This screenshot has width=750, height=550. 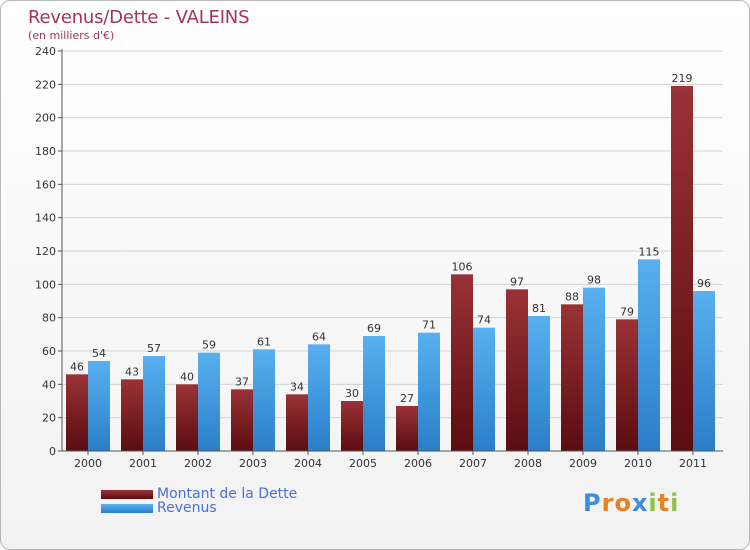 What do you see at coordinates (649, 251) in the screenshot?
I see `data-label: 115` at bounding box center [649, 251].